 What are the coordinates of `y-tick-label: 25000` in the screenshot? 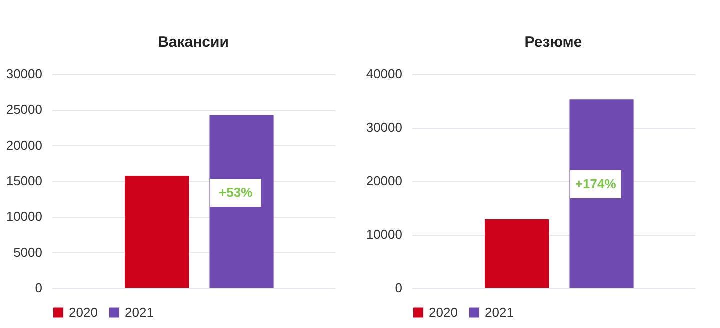 It's located at (24, 110).